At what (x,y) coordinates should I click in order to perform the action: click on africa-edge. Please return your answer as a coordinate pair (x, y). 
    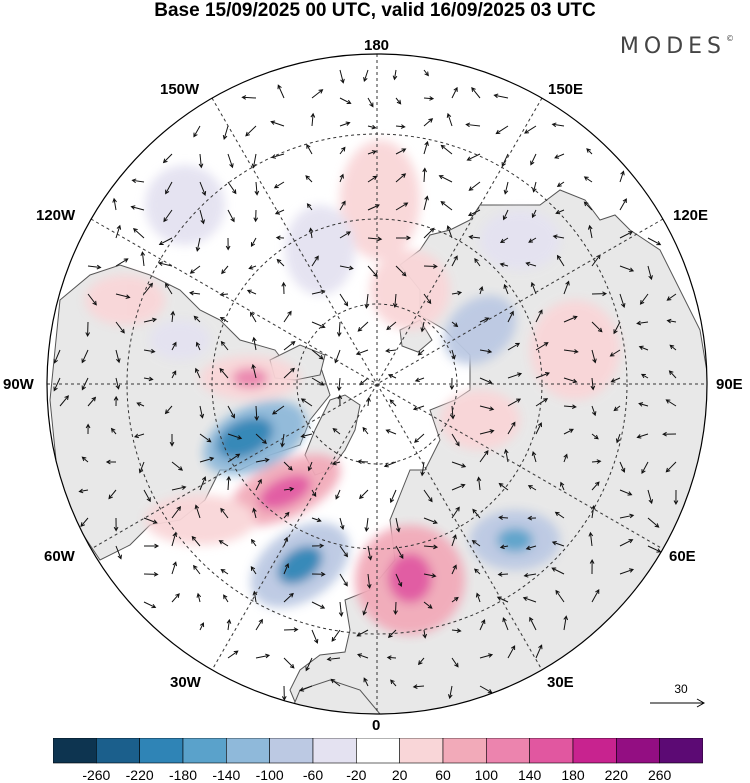
    Looking at the image, I should click on (335, 696).